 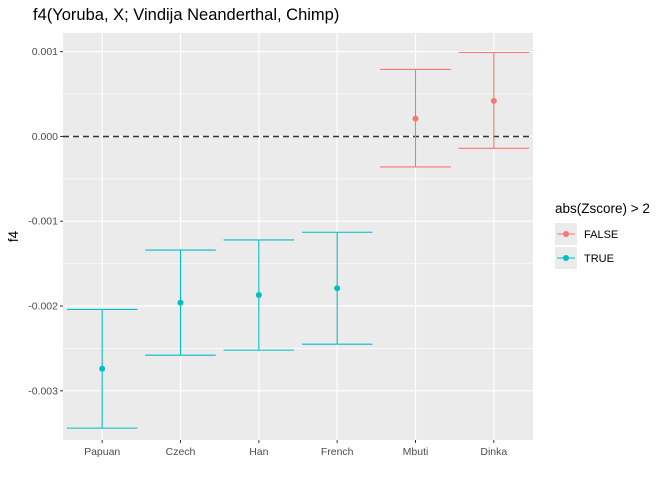 What do you see at coordinates (181, 452) in the screenshot?
I see `x-tick-label-czech: Czech` at bounding box center [181, 452].